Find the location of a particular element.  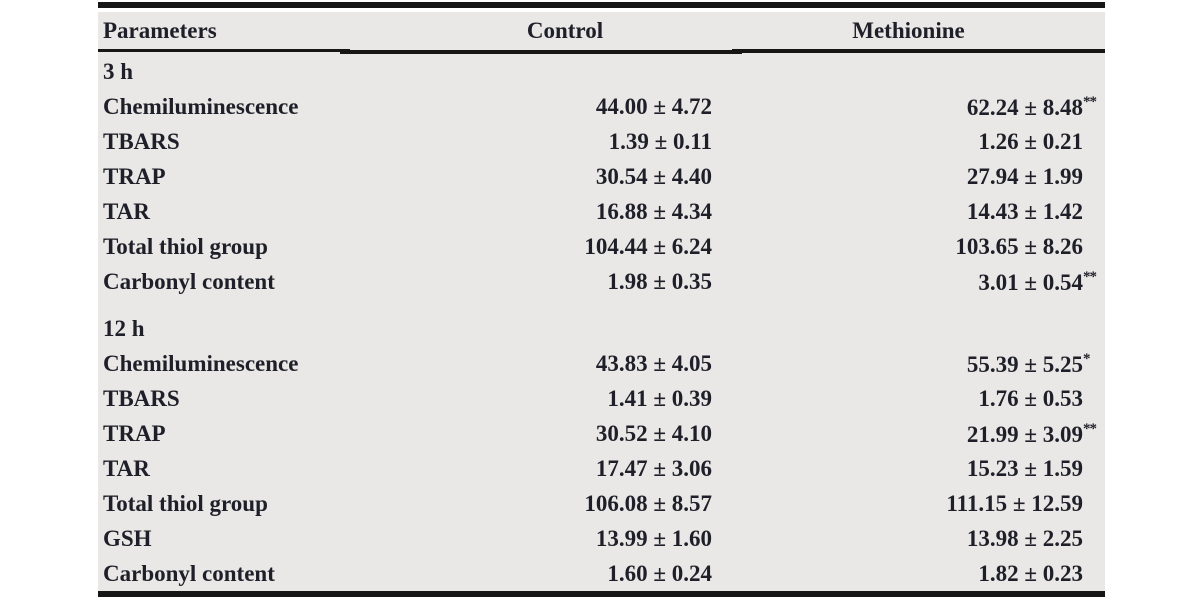

table-header-row: Parameters Control Methionine is located at coordinates (601, 30).